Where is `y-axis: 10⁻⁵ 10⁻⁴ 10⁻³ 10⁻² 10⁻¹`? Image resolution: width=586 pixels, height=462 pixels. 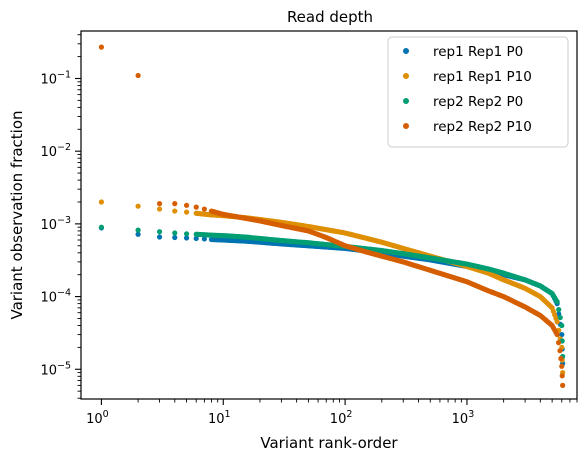 y-axis: 10⁻⁵ 10⁻⁴ 10⁻³ 10⁻² 10⁻¹ is located at coordinates (60, 216).